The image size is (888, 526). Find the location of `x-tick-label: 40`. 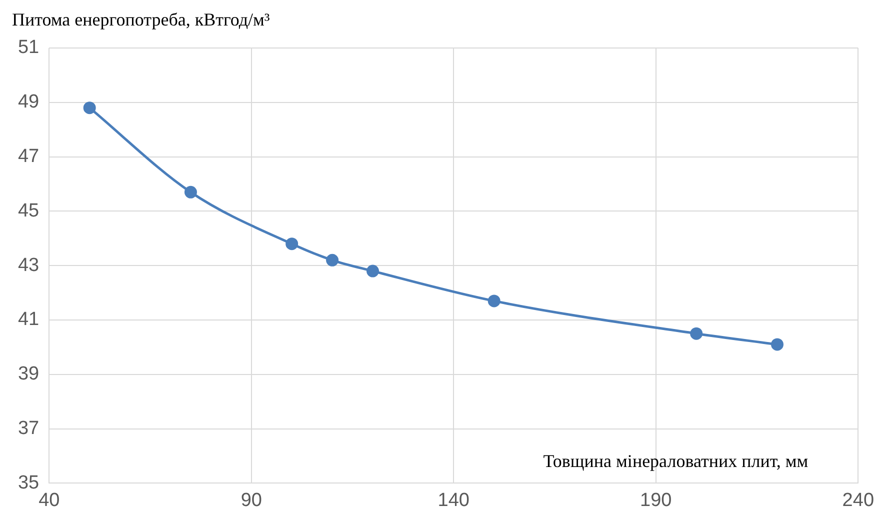

x-tick-label: 40 is located at coordinates (49, 500).